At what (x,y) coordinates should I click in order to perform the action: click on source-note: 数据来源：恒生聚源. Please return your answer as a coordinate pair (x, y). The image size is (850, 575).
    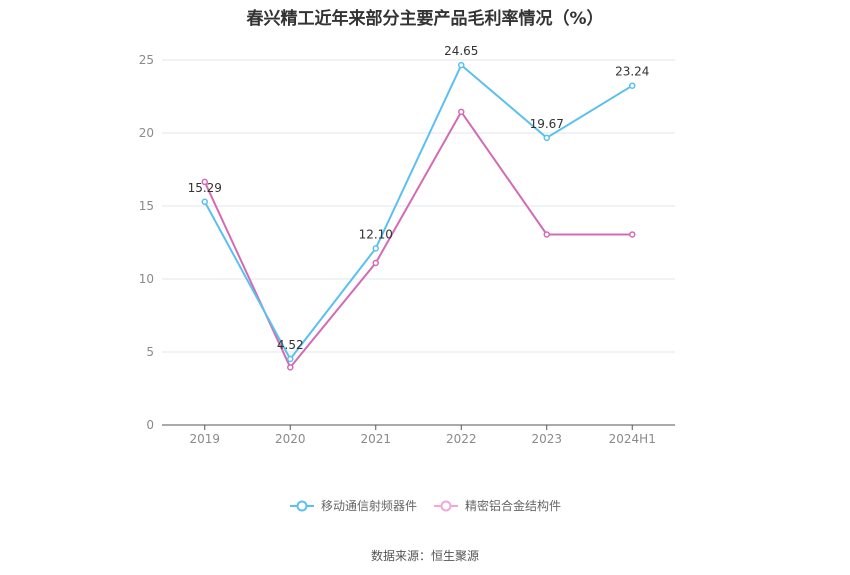
    Looking at the image, I should click on (424, 556).